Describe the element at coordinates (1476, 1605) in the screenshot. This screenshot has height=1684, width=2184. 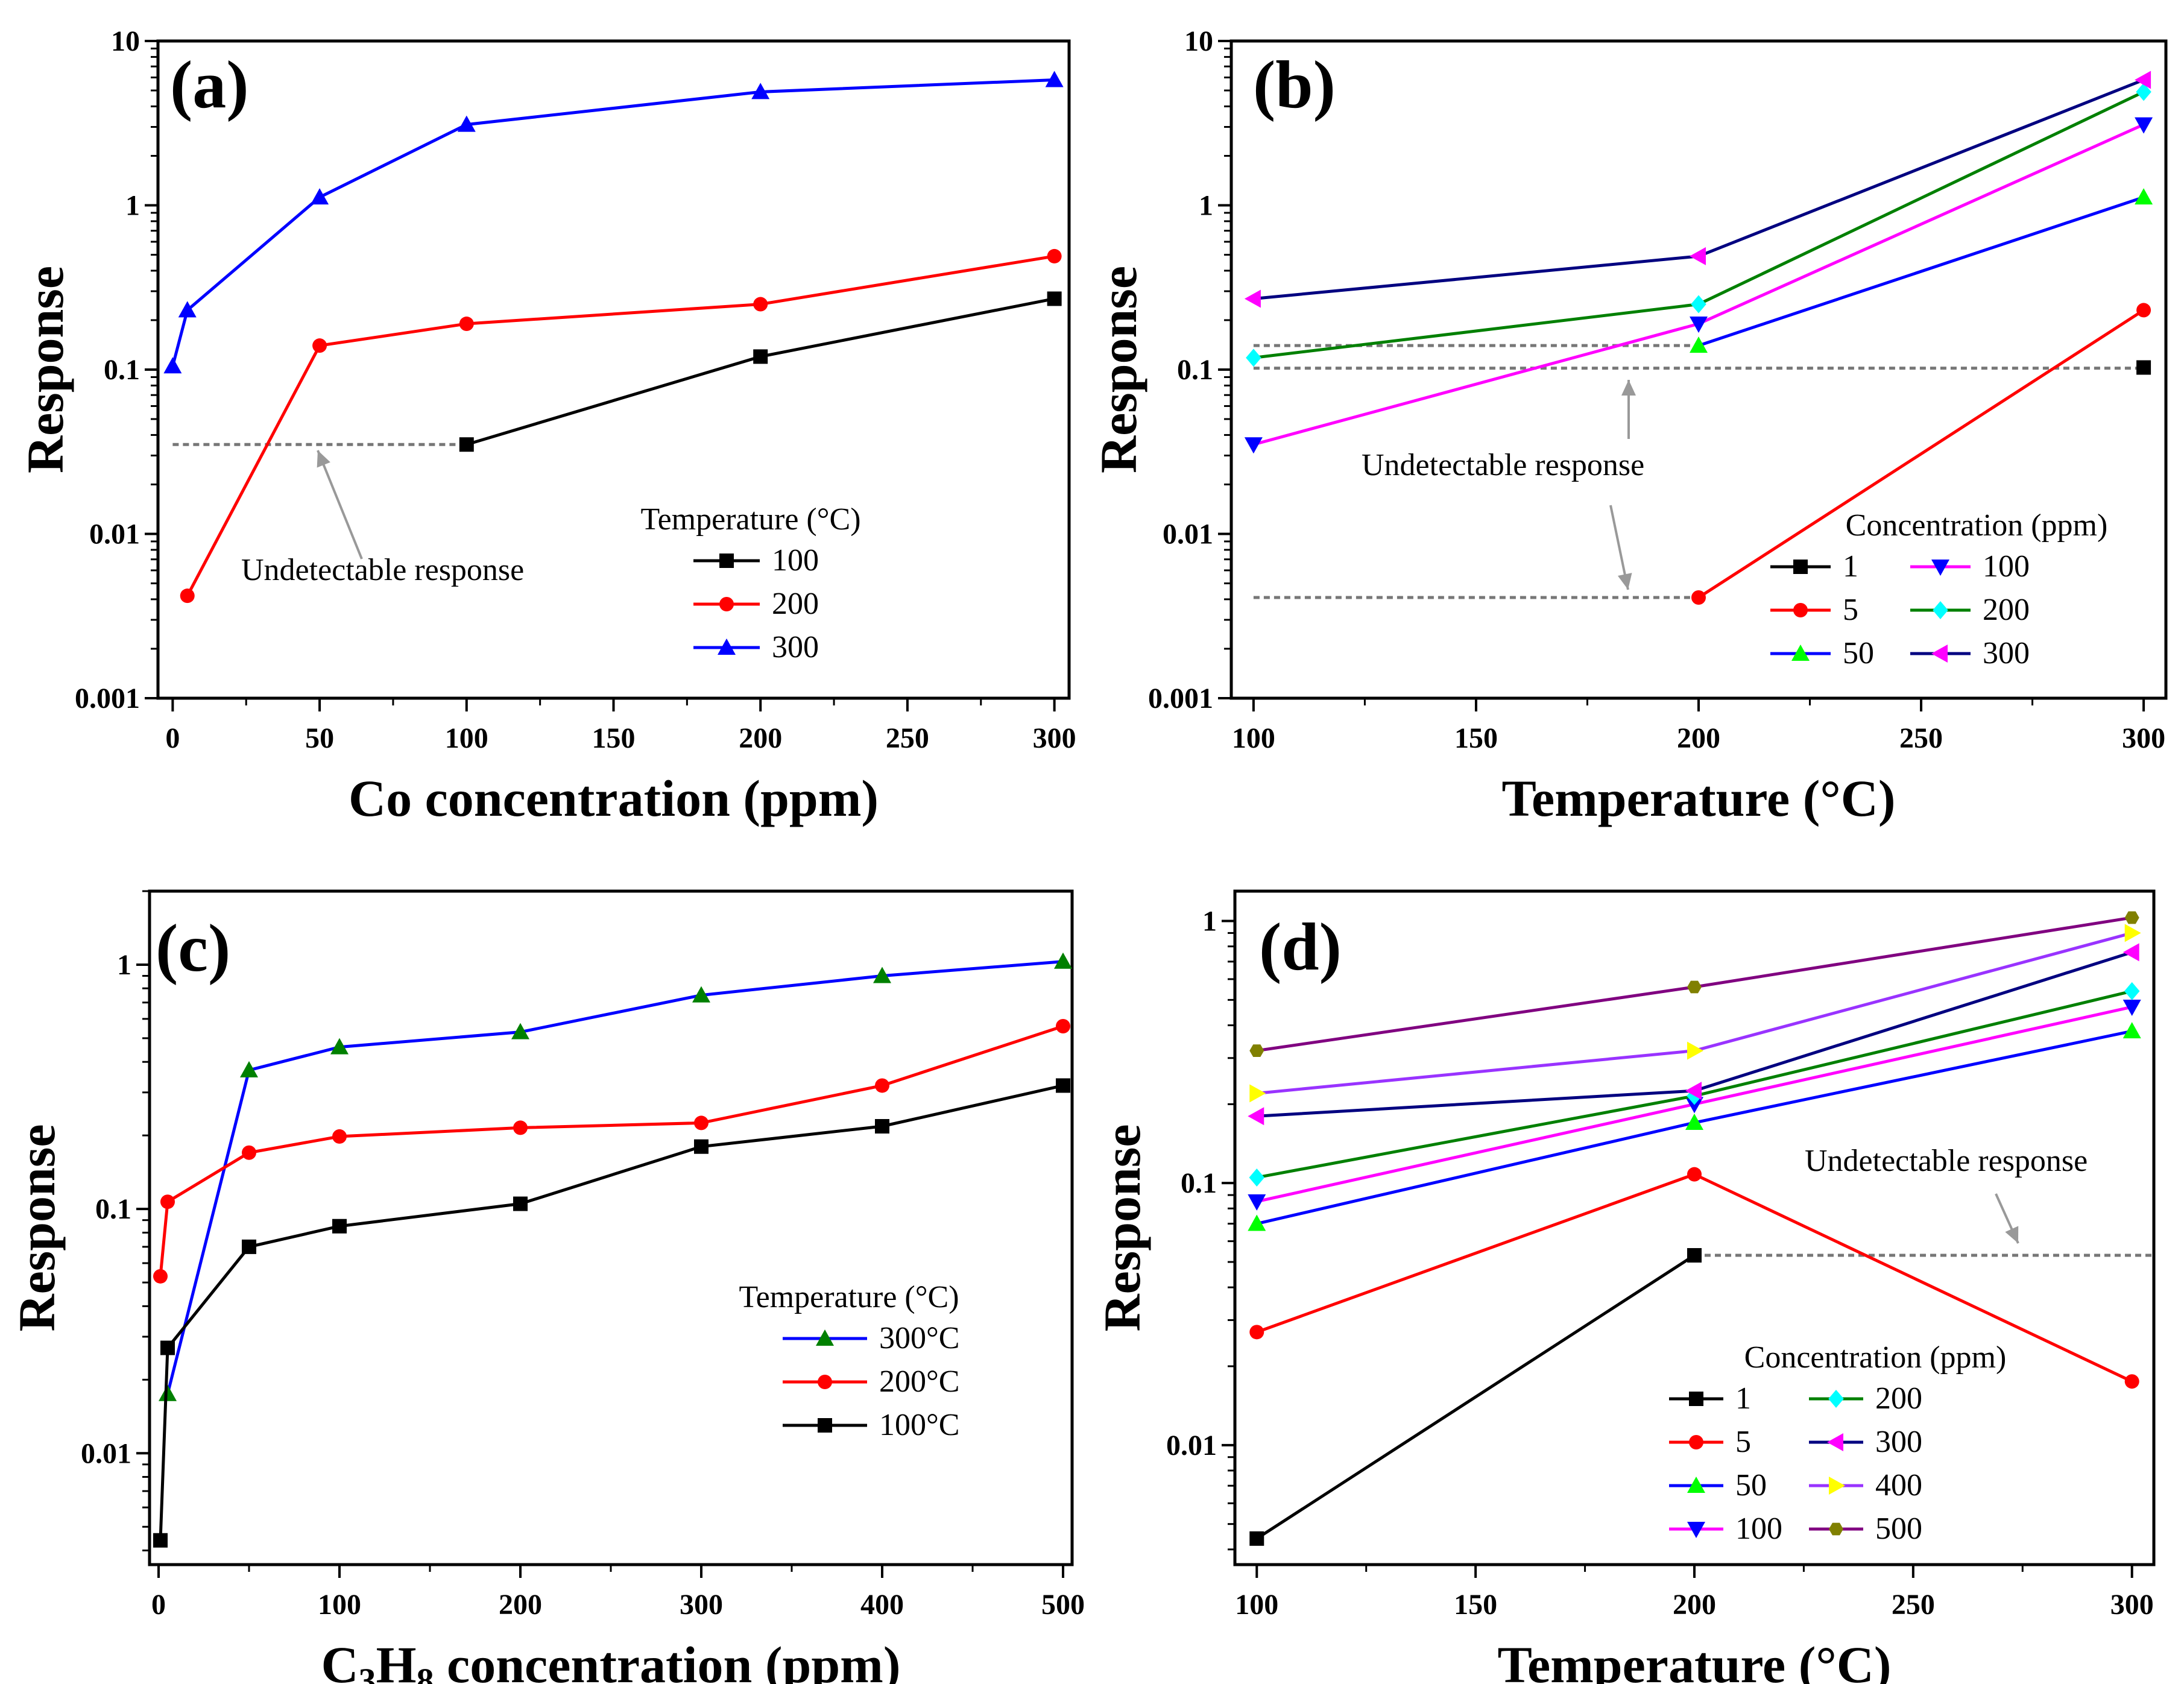
I see `x-tick-label: 150` at that location.